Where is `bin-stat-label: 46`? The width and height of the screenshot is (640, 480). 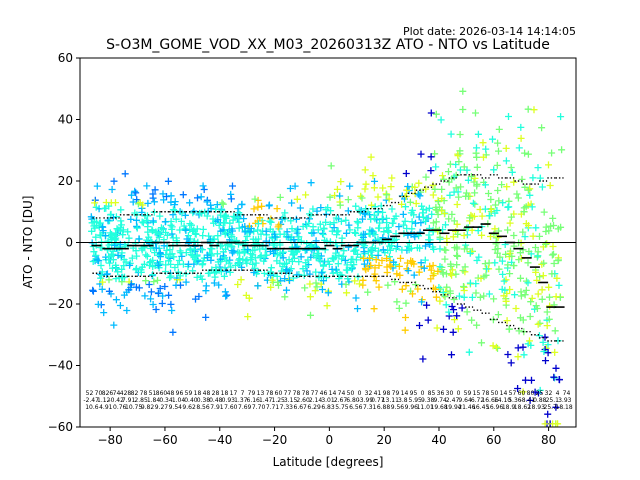
bin-stat-label: 46 is located at coordinates (324, 393).